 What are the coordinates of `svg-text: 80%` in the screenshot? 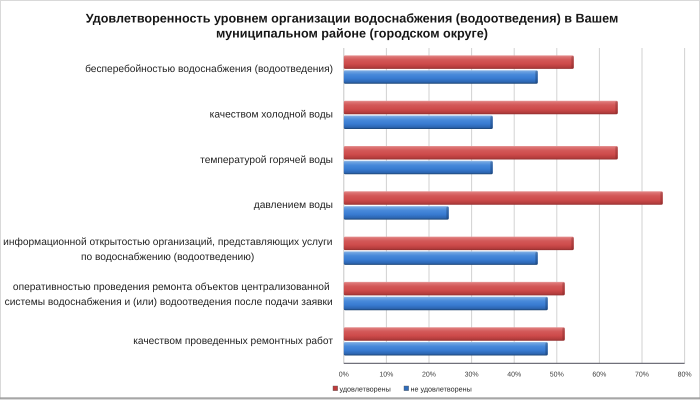 It's located at (685, 375).